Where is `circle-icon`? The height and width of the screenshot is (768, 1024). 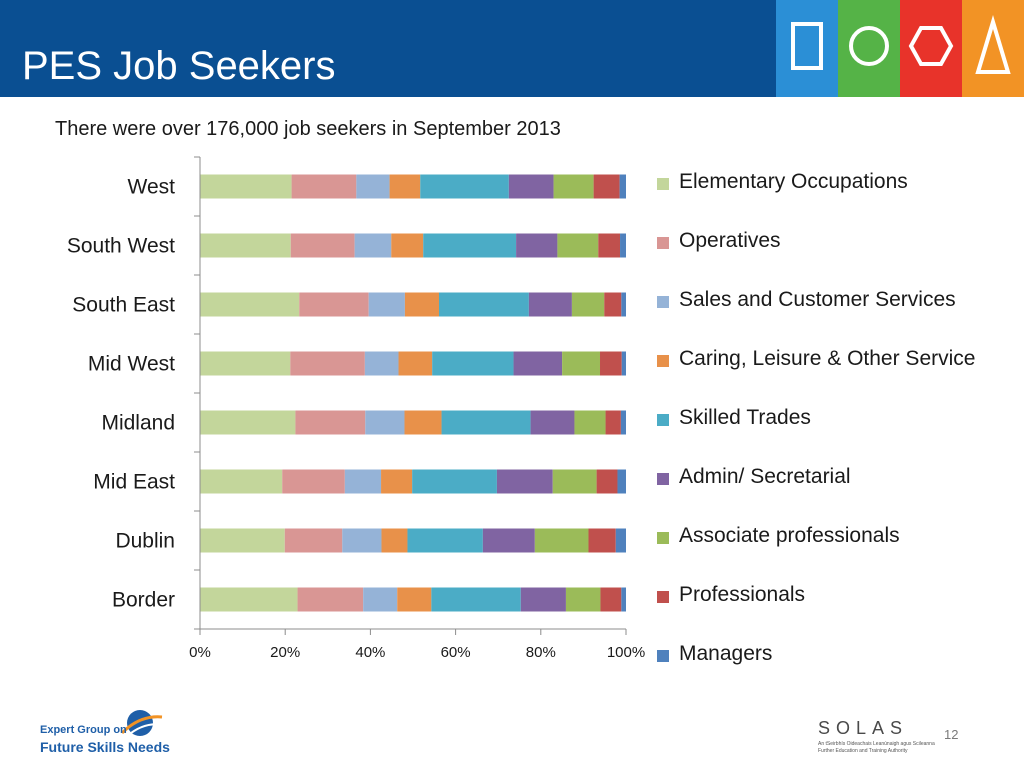
circle-icon is located at coordinates (869, 46).